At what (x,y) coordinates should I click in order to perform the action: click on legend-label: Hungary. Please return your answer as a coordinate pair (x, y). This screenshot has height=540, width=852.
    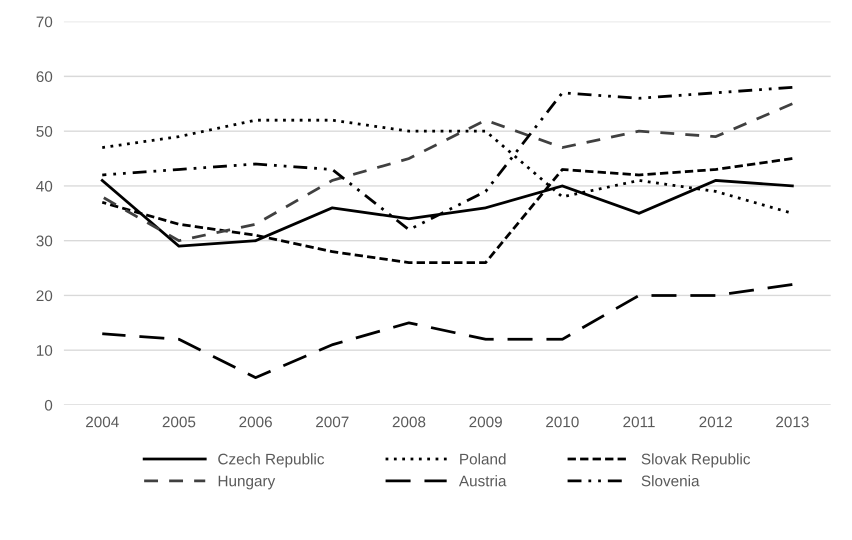
    Looking at the image, I should click on (247, 483).